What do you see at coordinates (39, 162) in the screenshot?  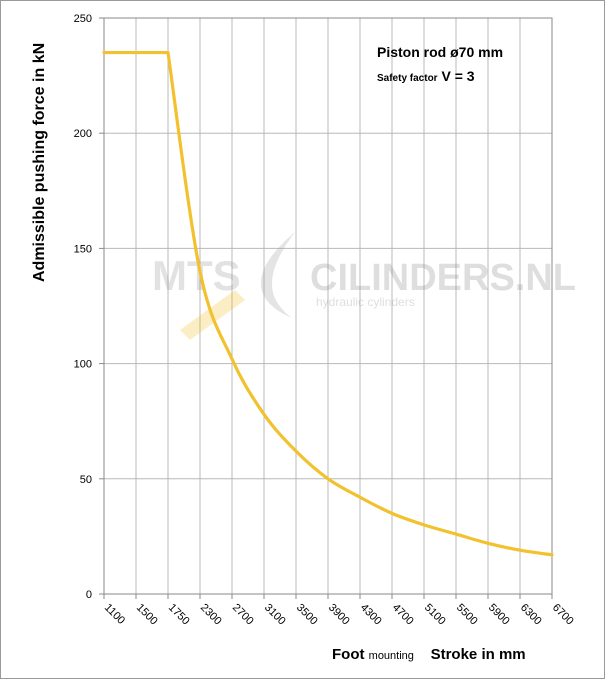 I see `y-axis-label: Admissible pushing force in kN` at bounding box center [39, 162].